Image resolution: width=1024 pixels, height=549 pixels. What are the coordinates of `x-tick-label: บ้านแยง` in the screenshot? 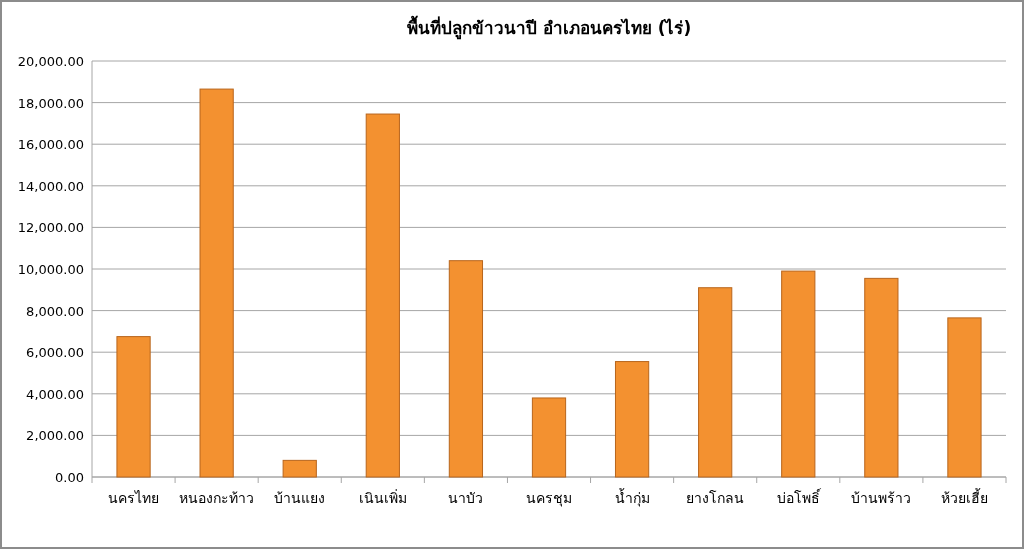 It's located at (300, 498).